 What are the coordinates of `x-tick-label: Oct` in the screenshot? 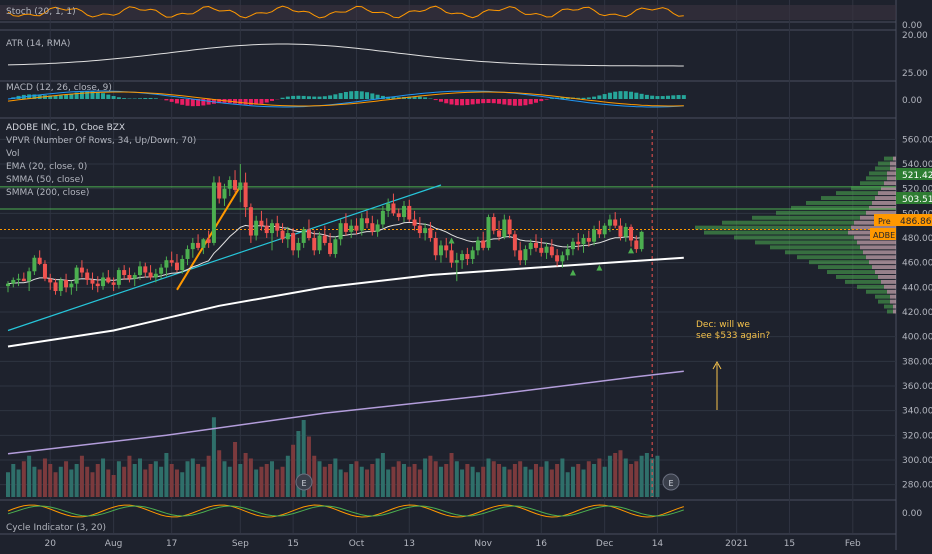 It's located at (357, 544).